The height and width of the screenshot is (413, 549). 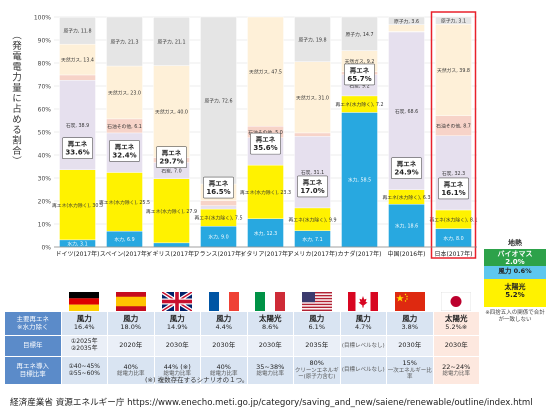 What do you see at coordinates (84, 370) in the screenshot?
I see `table-cell: ①40~45% ②55~60%` at bounding box center [84, 370].